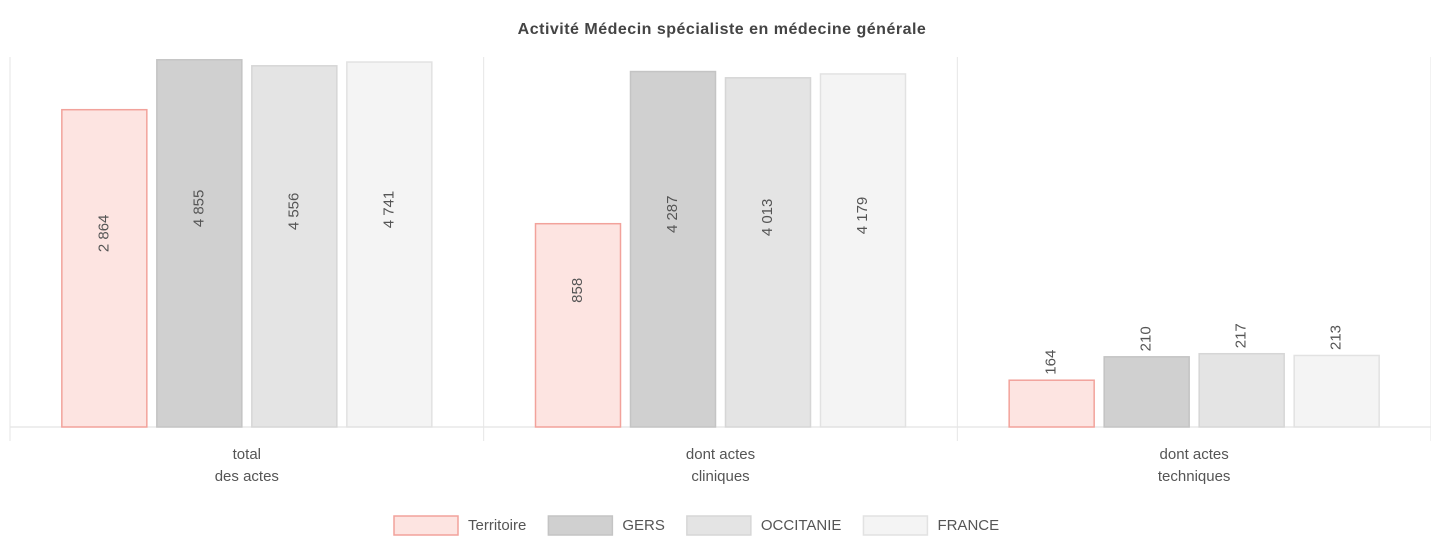  What do you see at coordinates (720, 476) in the screenshot?
I see `x-tick-label: cliniques` at bounding box center [720, 476].